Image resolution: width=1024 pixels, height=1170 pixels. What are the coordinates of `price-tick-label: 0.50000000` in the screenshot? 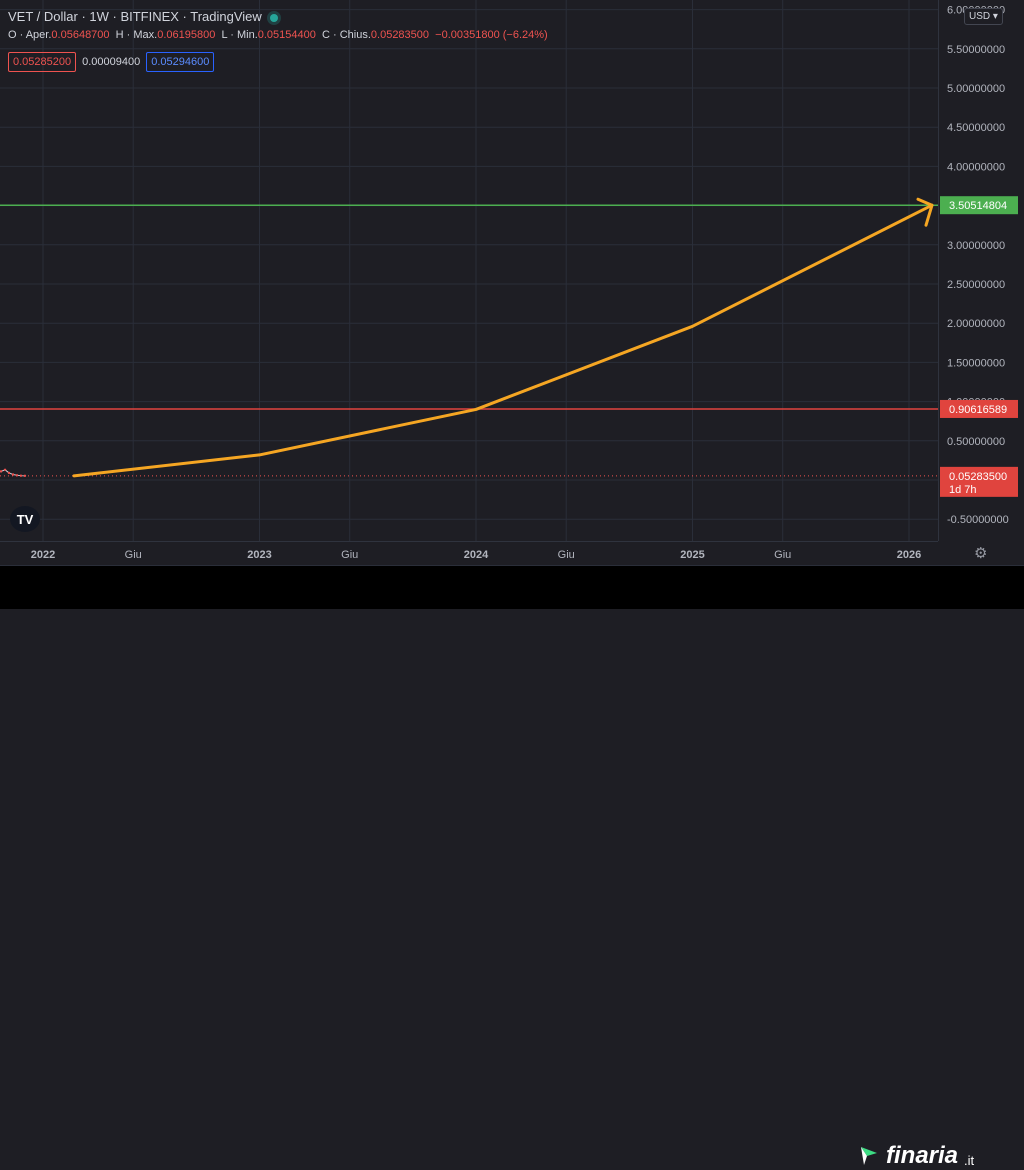 It's located at (976, 442).